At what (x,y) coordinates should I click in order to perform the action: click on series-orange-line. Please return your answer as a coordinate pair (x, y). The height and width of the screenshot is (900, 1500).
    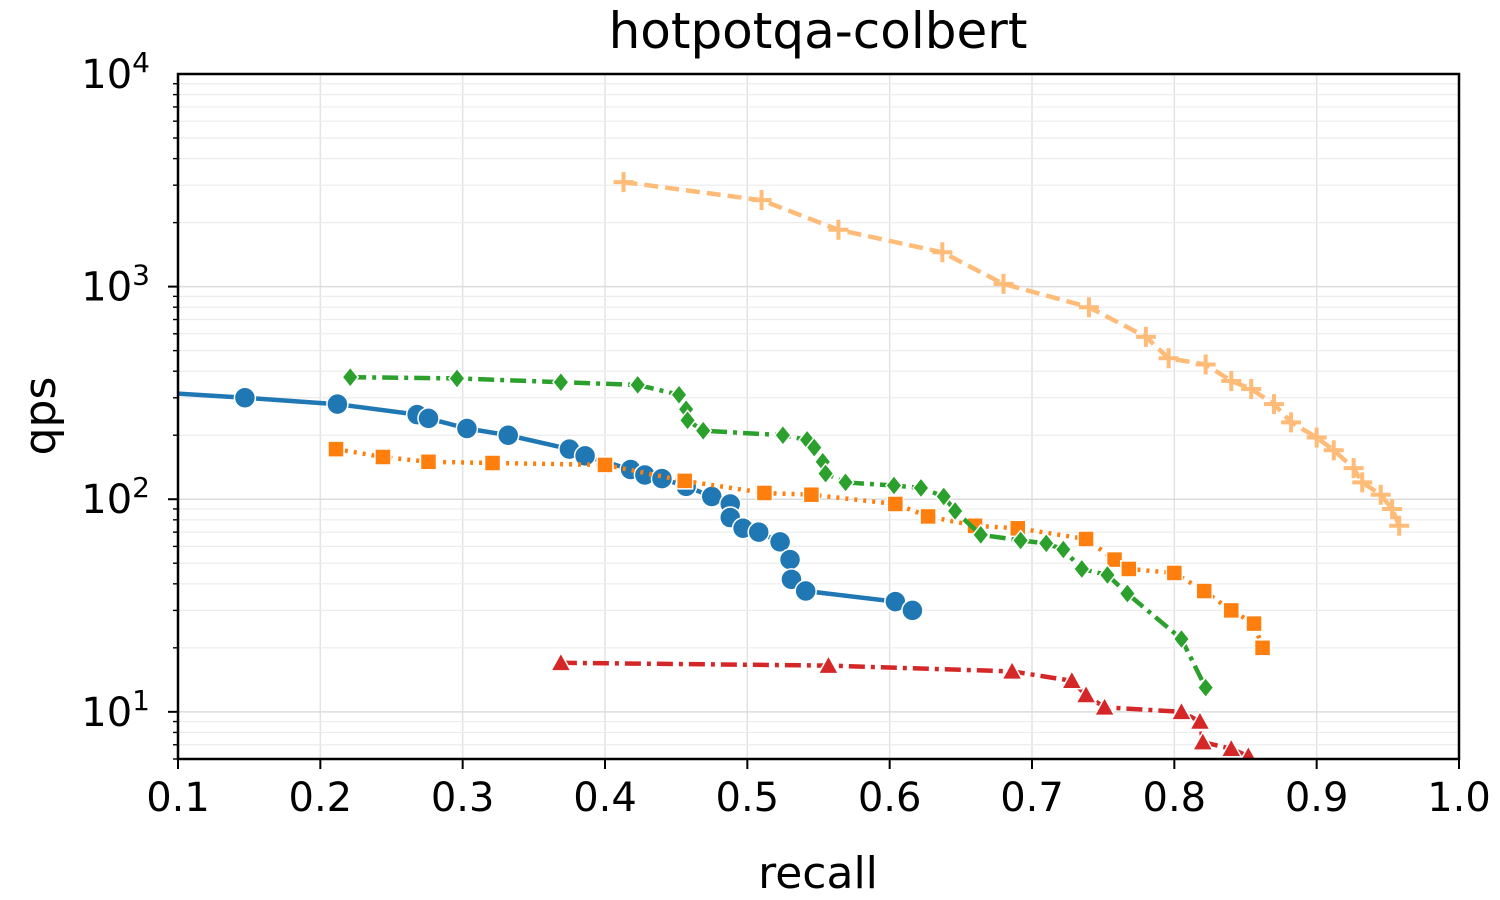
    Looking at the image, I should click on (800, 547).